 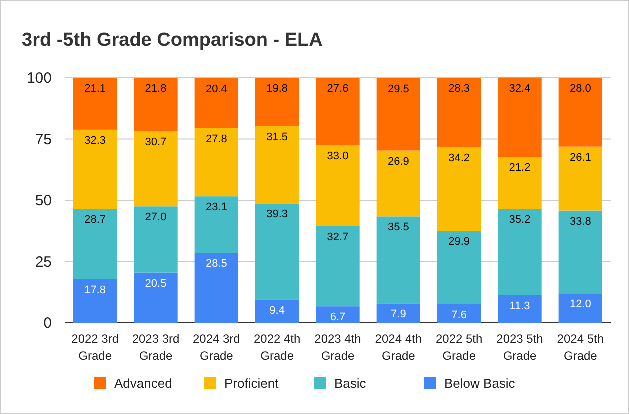 What do you see at coordinates (338, 89) in the screenshot?
I see `data-label: 27.6` at bounding box center [338, 89].